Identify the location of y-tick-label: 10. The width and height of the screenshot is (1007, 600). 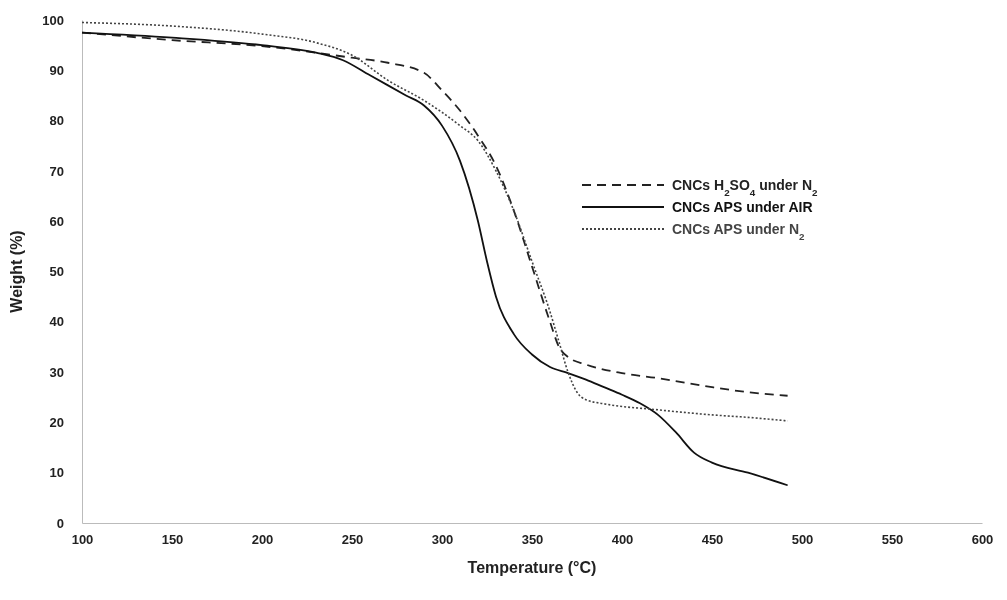
(56, 473).